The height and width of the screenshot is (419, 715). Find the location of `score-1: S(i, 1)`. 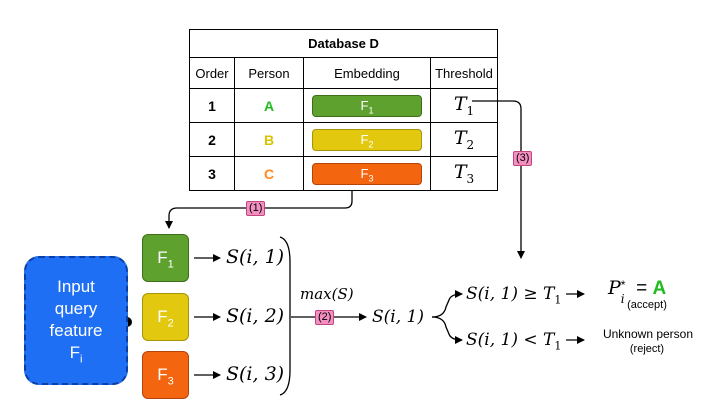

score-1: S(i, 1) is located at coordinates (255, 257).